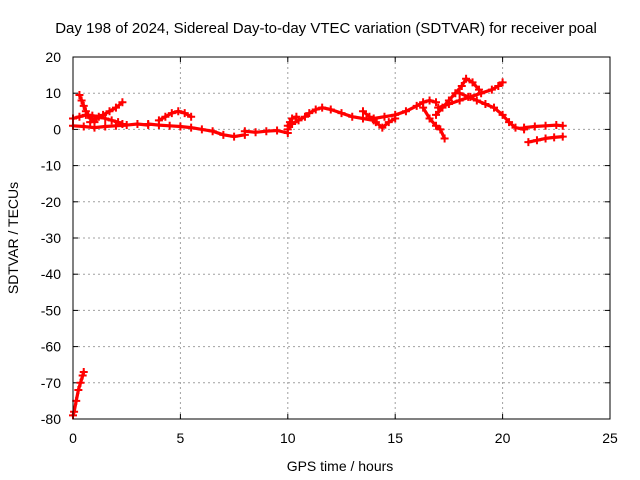 The image size is (640, 480). I want to click on x-tick-label: 25, so click(610, 438).